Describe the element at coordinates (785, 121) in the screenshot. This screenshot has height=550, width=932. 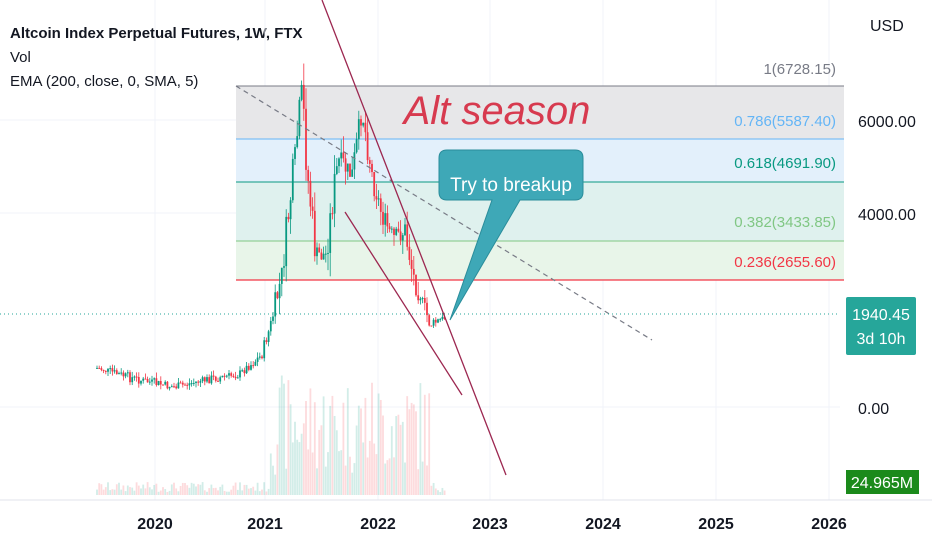
I see `fib-label-0786: 0.786(5587.40)` at that location.